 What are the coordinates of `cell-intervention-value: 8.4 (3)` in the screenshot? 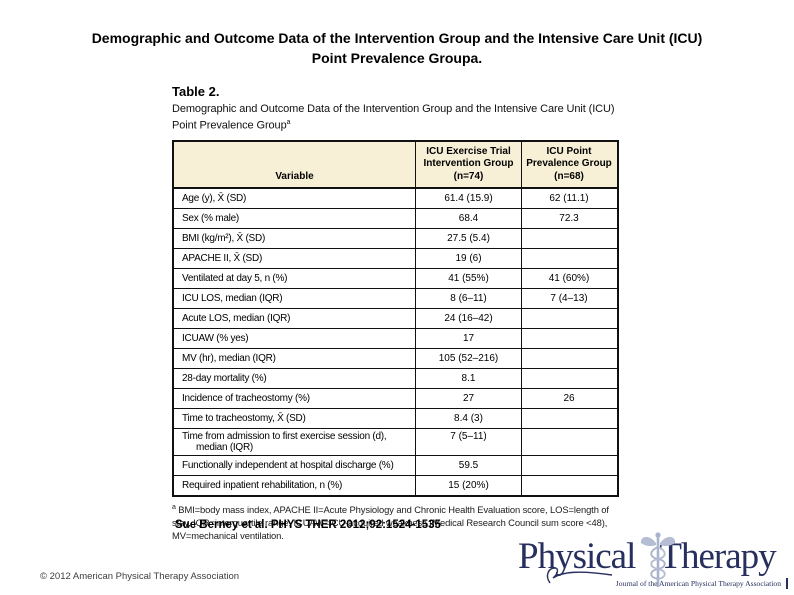 It's located at (469, 419).